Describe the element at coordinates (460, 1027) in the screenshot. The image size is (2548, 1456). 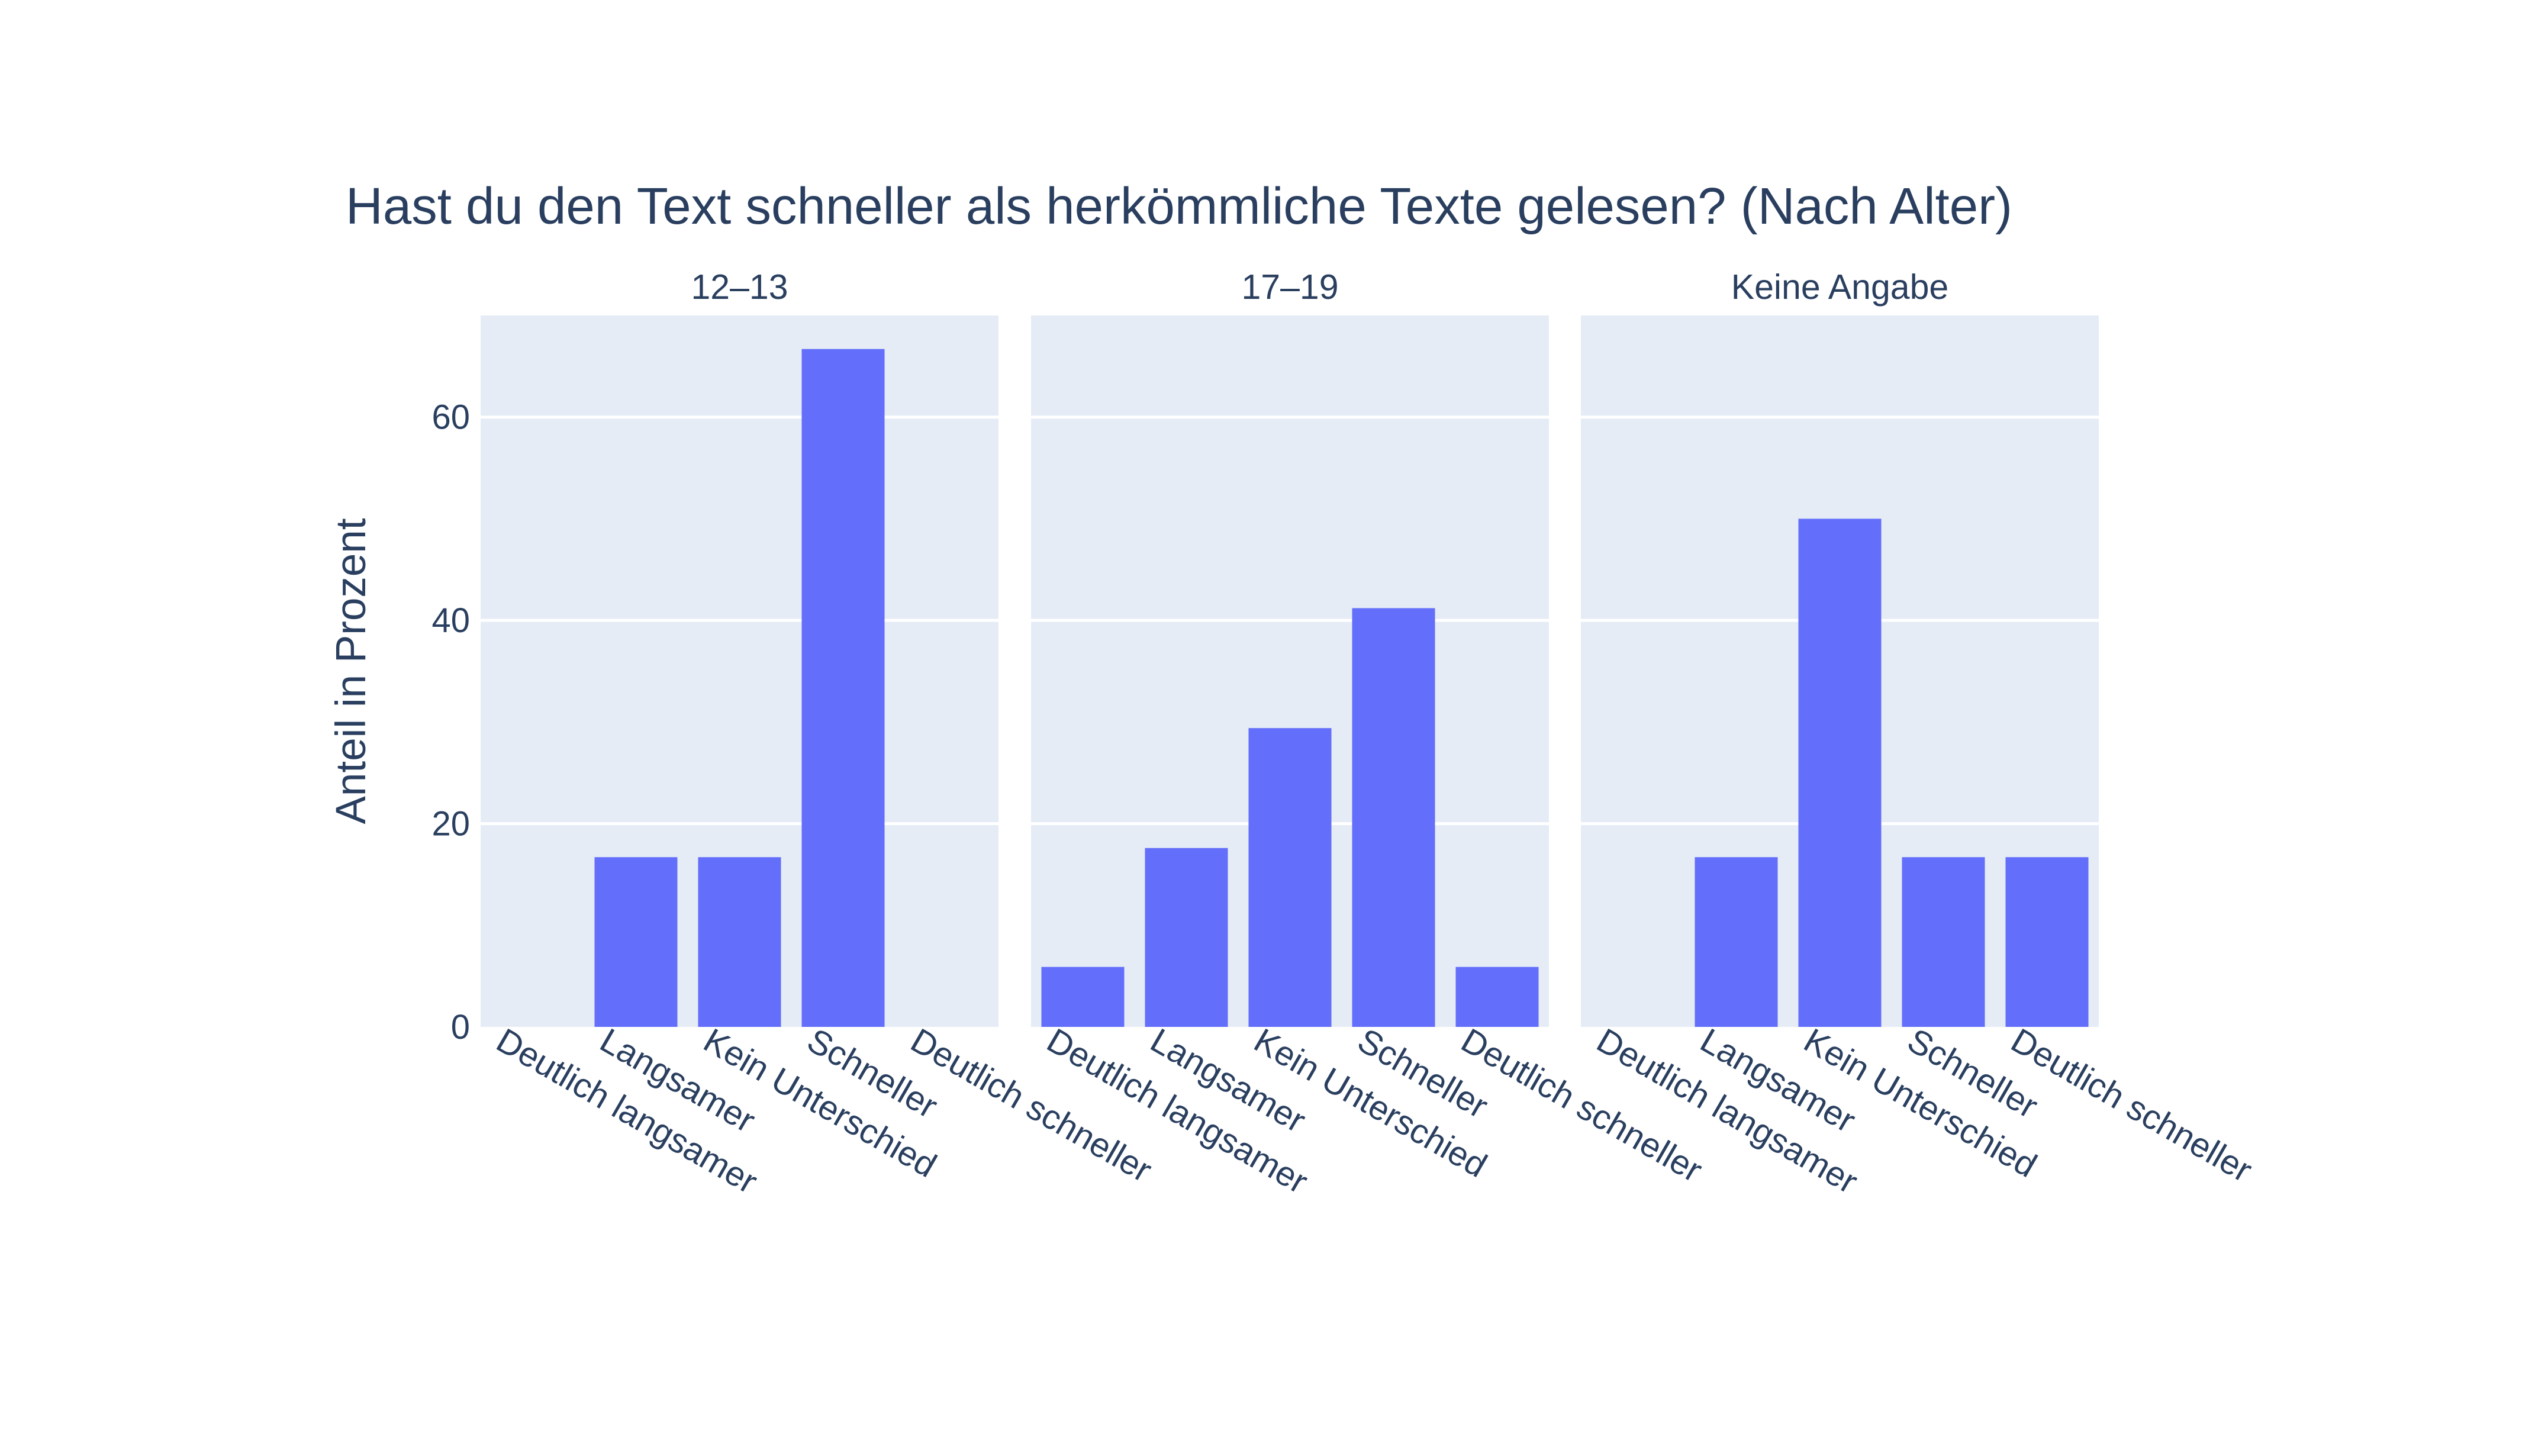
I see `y-tick-label: 0` at that location.